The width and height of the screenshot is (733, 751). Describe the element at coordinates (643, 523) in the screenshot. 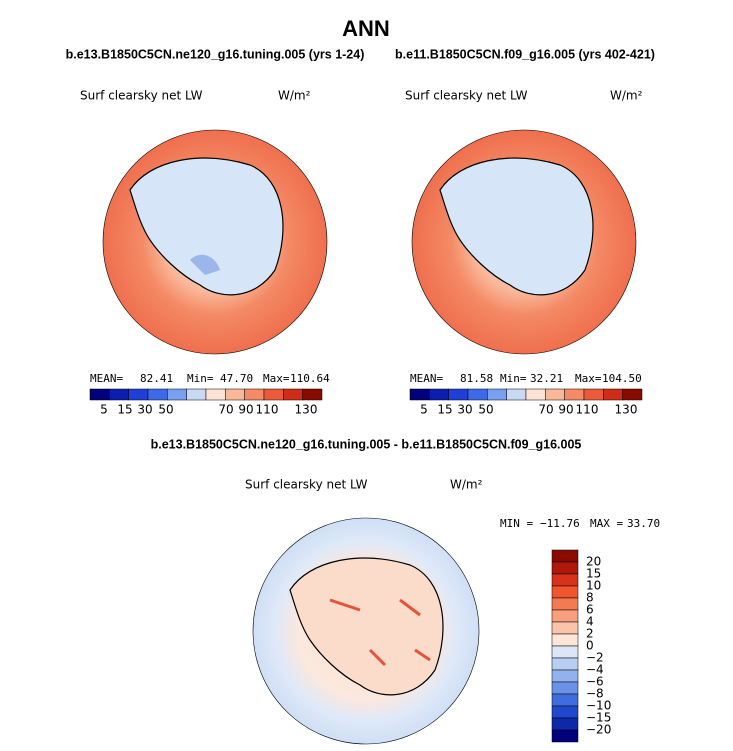

I see `stats-value: 33.70` at that location.